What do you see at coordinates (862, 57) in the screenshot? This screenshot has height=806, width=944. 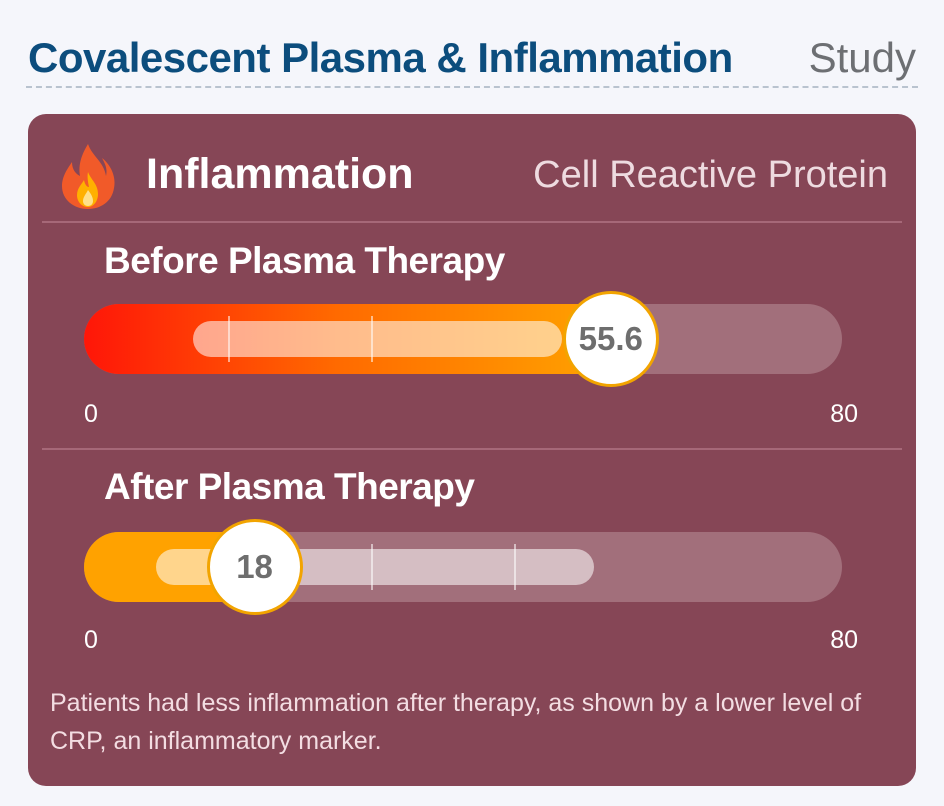 I see `page-subtitle: Study` at bounding box center [862, 57].